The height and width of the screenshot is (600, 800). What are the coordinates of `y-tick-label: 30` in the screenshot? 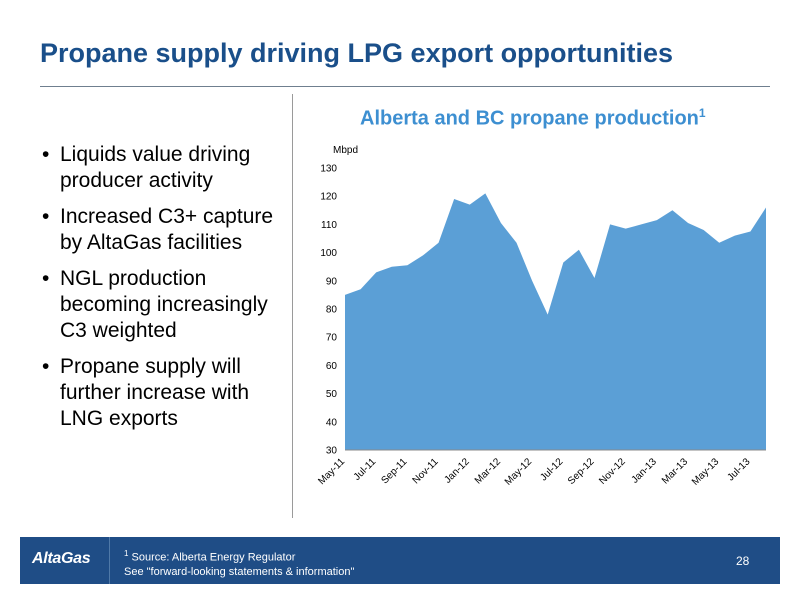 It's located at (332, 451).